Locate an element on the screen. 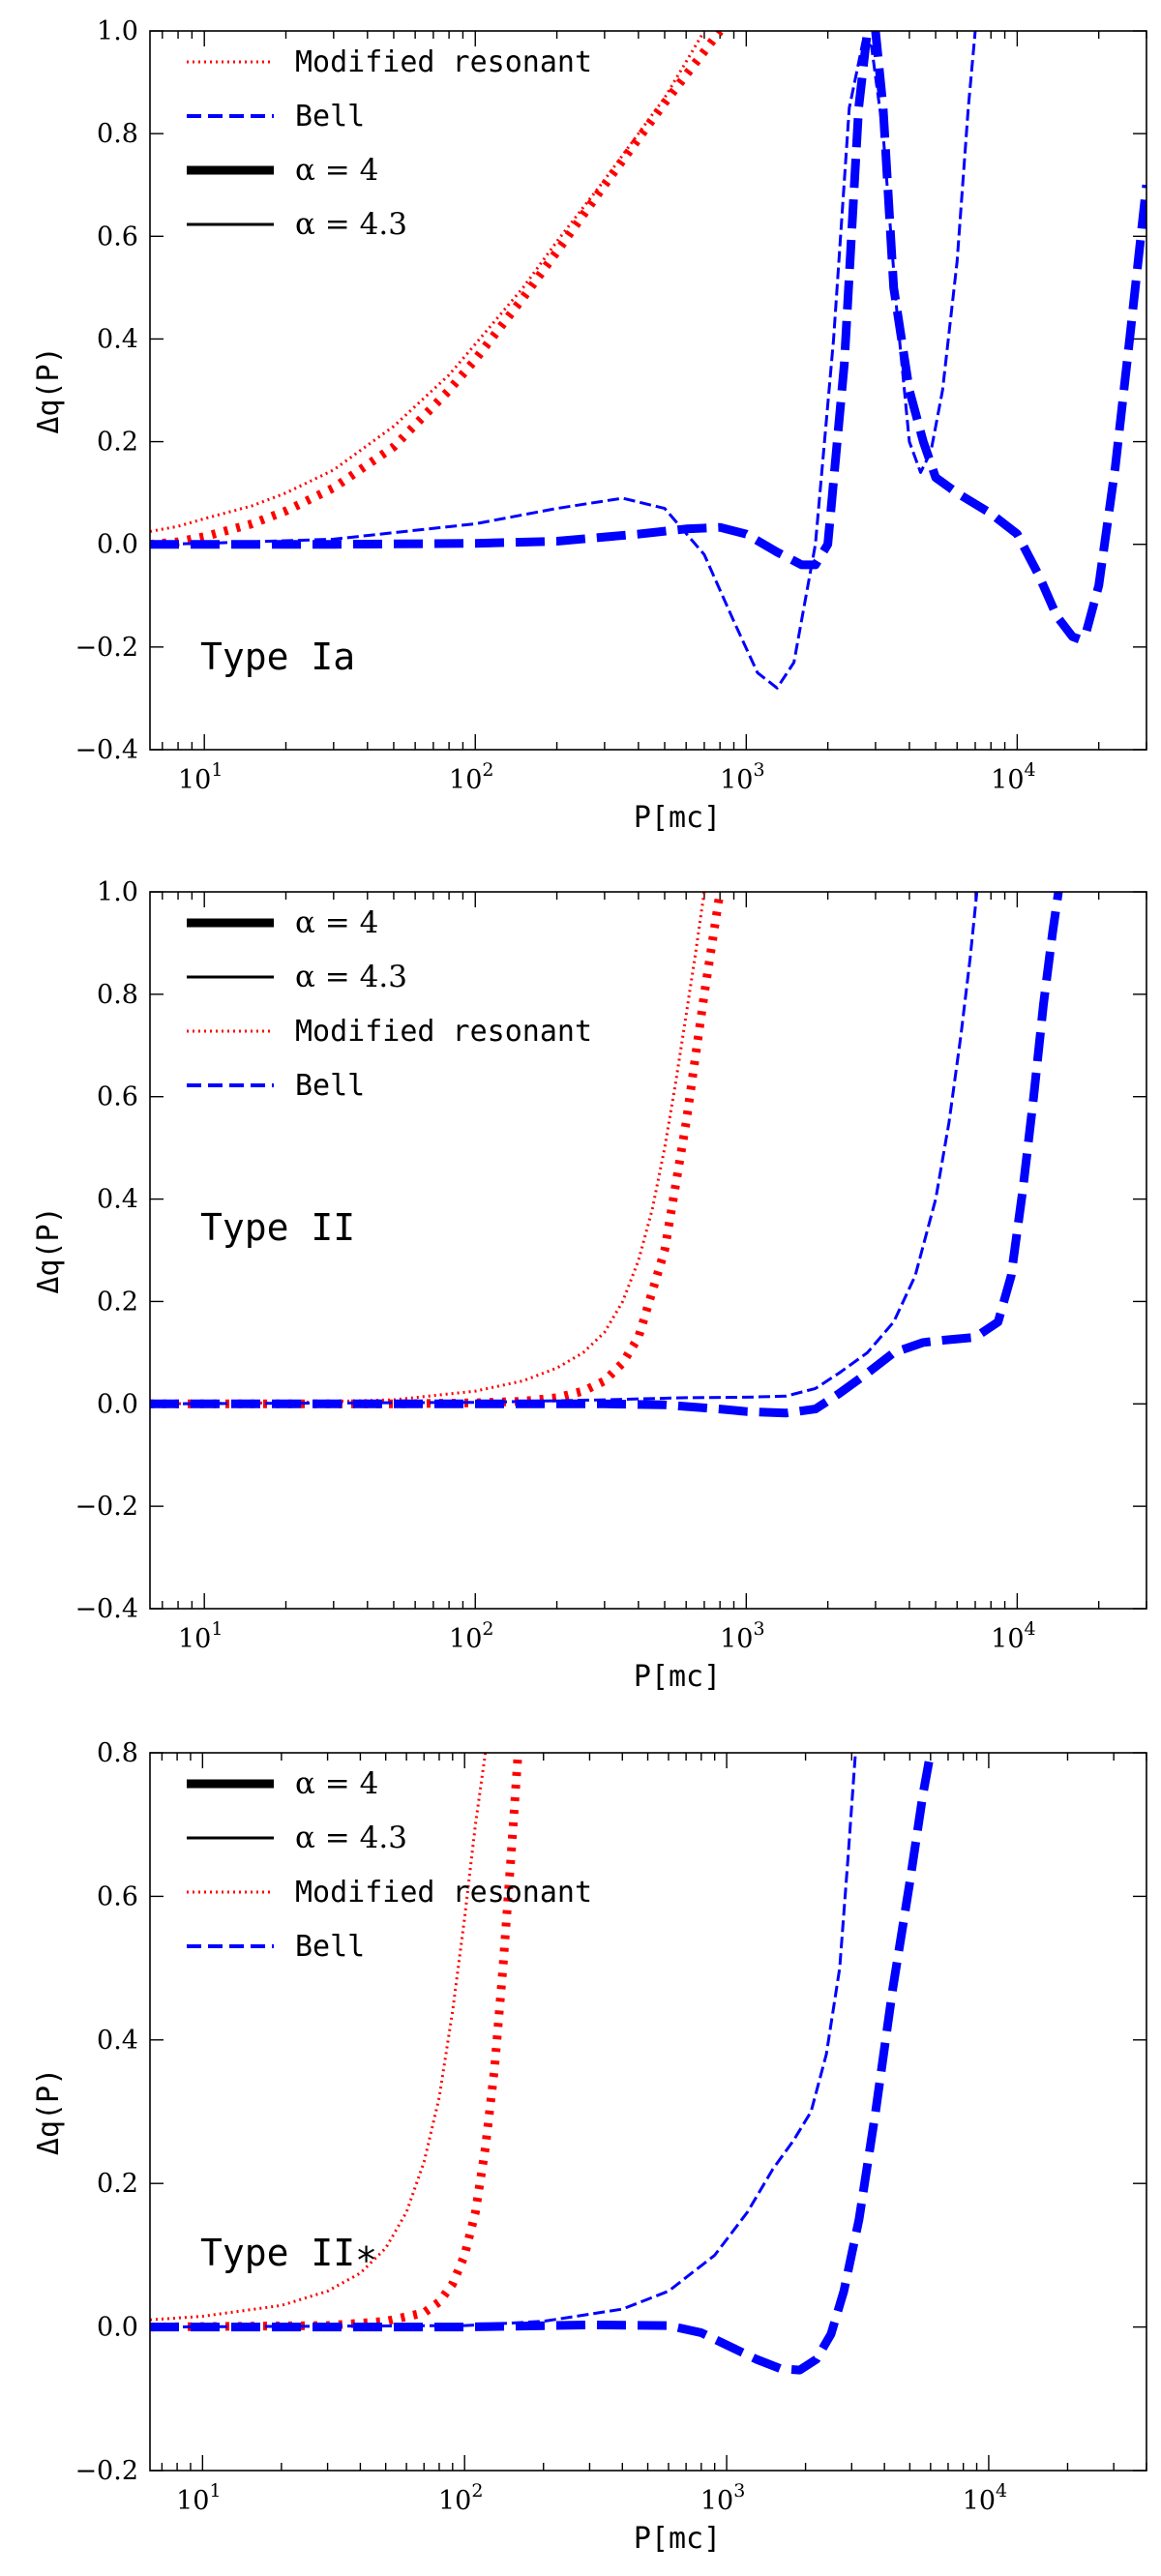 Image resolution: width=1161 pixels, height=2576 pixels. legend: Modified resonant Bell α = 4 α = 4.3 is located at coordinates (389, 143).